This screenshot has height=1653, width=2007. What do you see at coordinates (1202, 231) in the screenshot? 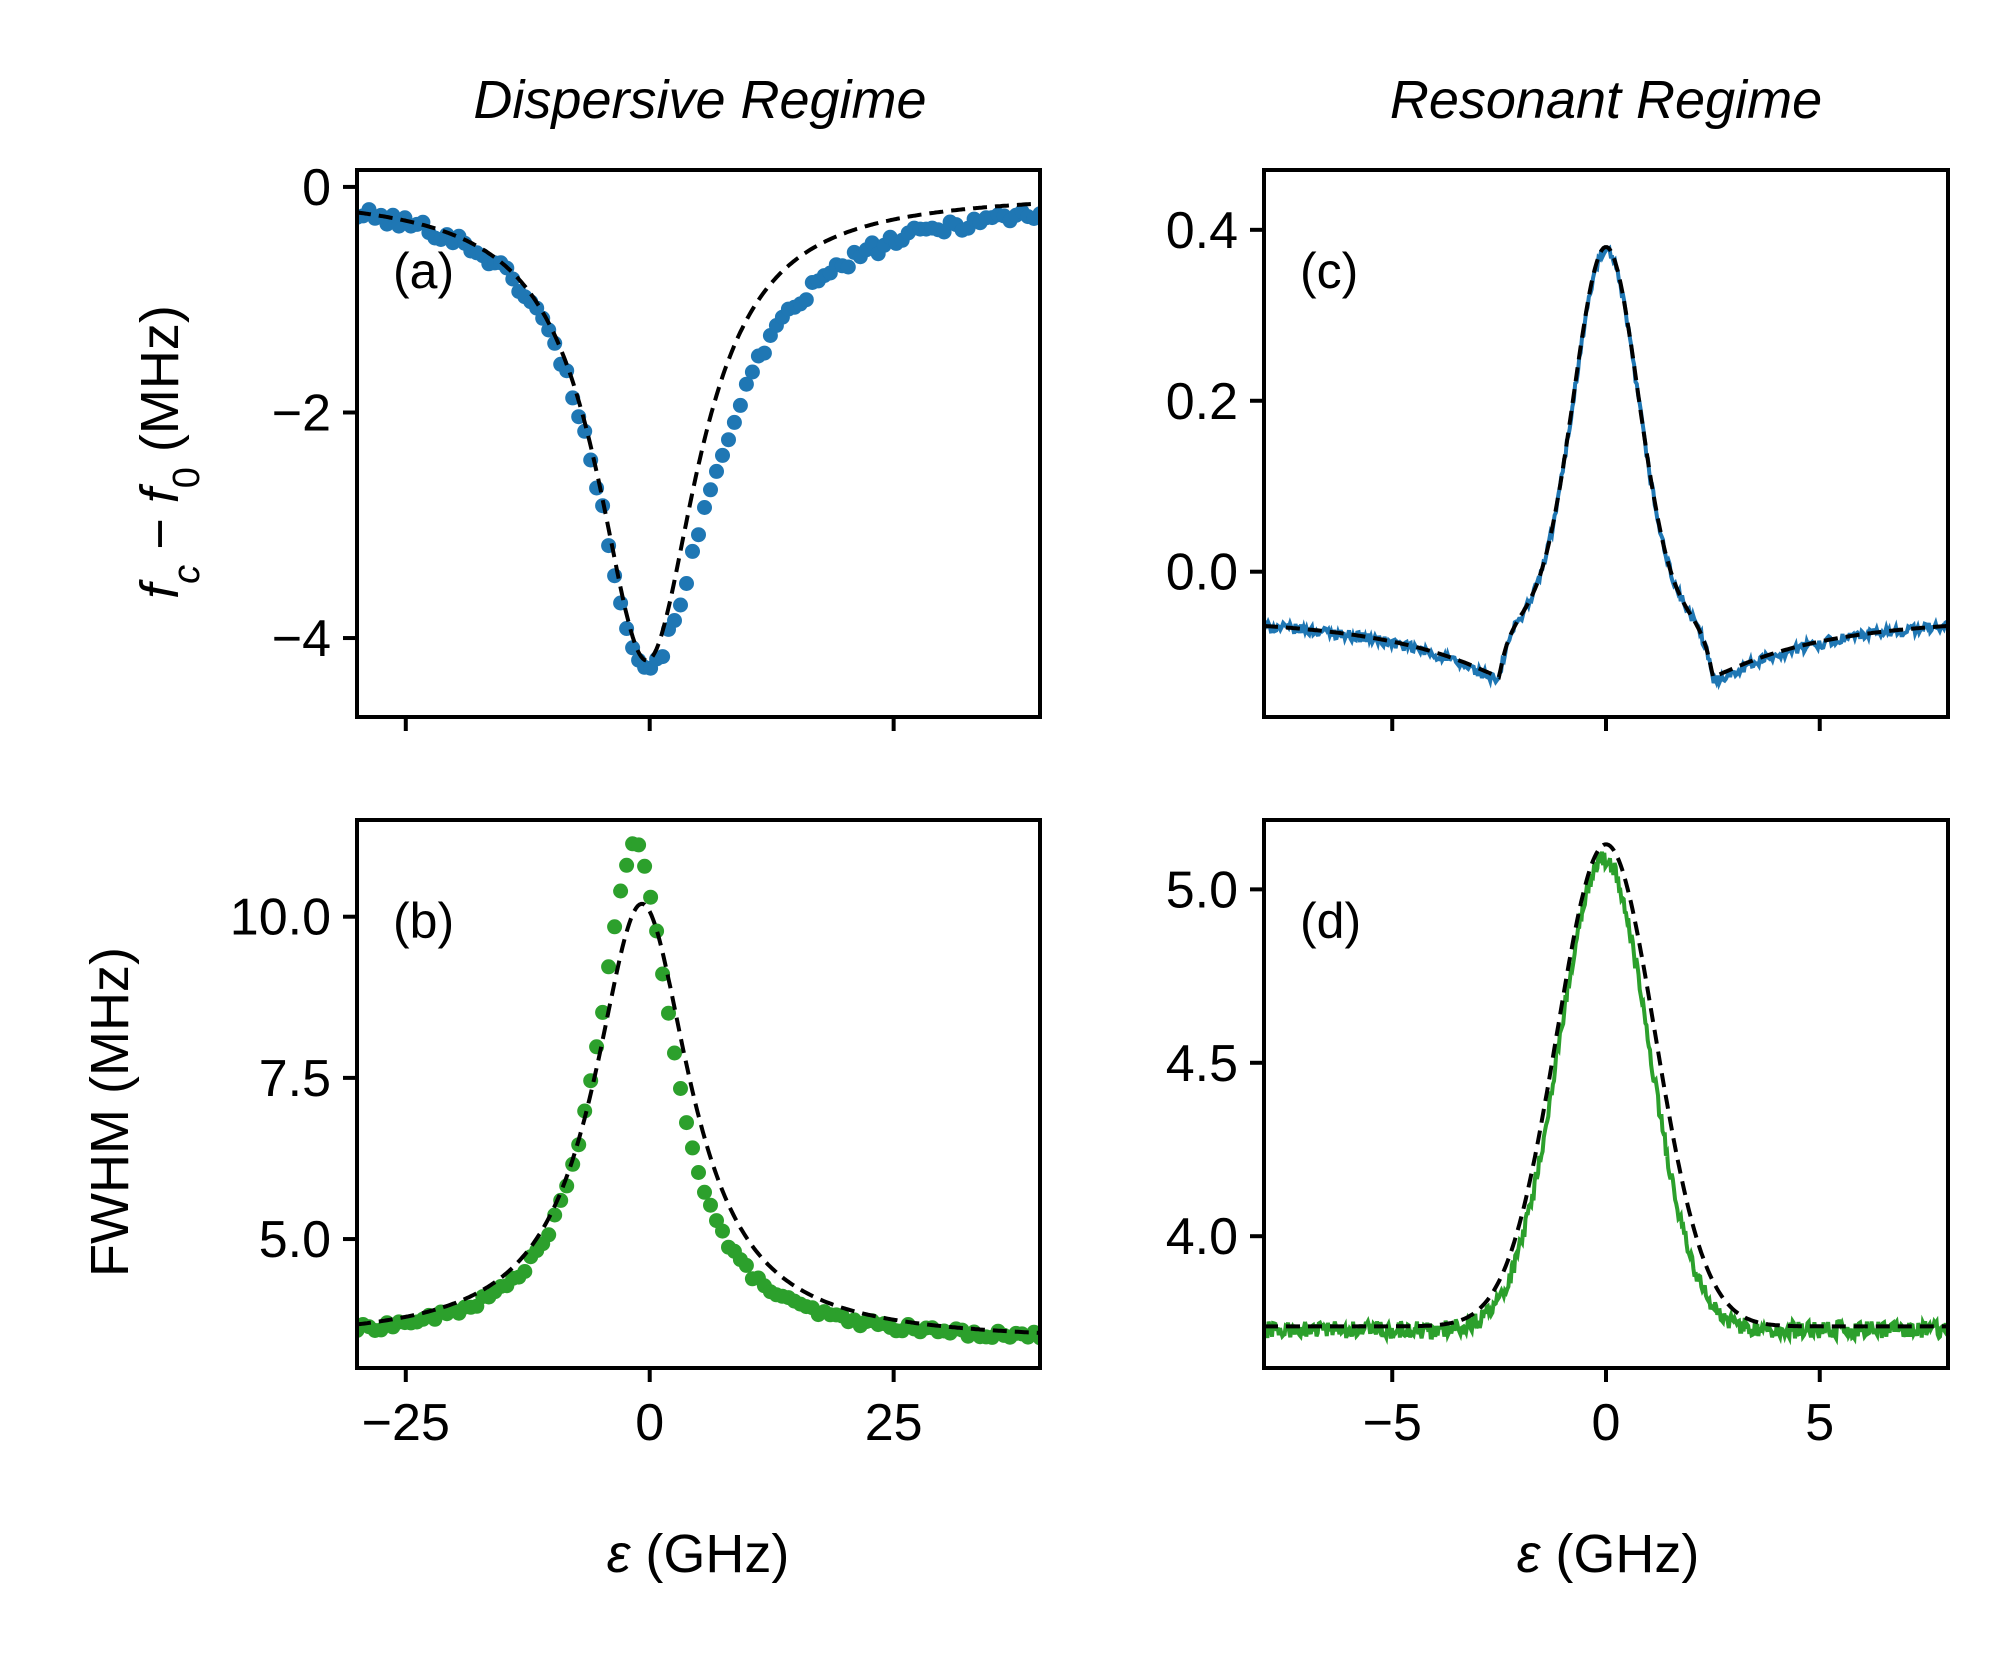
I see `ytick-label-c: 0.4` at bounding box center [1202, 231].